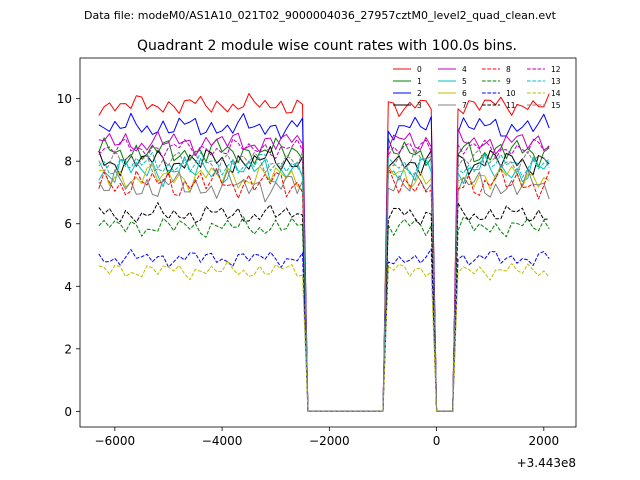 The height and width of the screenshot is (480, 640). Describe the element at coordinates (546, 463) in the screenshot. I see `x-offset-label: +3.443e8` at that location.